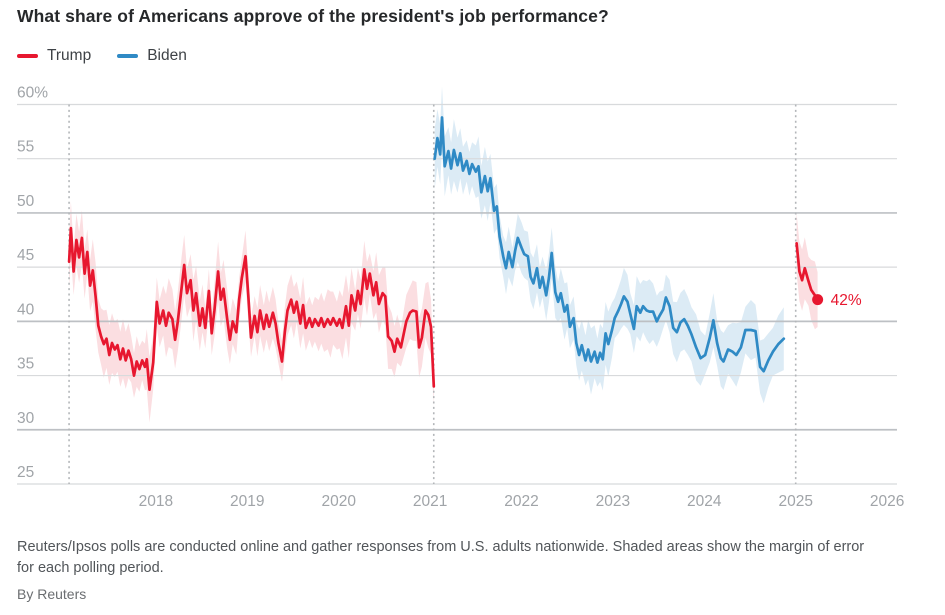  Describe the element at coordinates (156, 501) in the screenshot. I see `x-tick-label-2018: 2018` at that location.